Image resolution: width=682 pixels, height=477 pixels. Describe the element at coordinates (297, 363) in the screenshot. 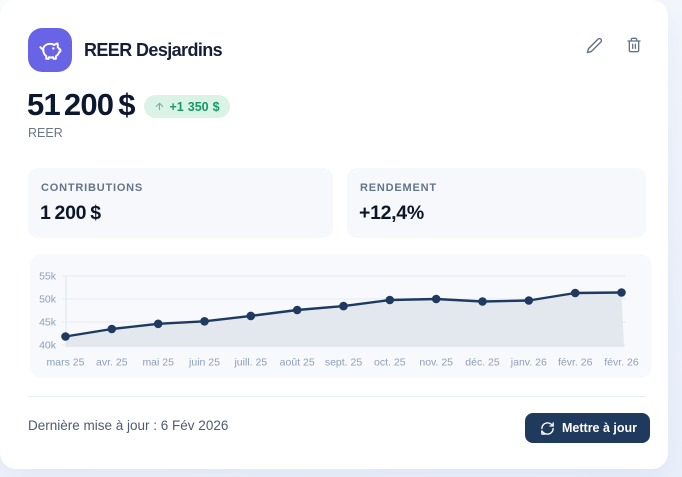

I see `svg-text: août 25` at that location.